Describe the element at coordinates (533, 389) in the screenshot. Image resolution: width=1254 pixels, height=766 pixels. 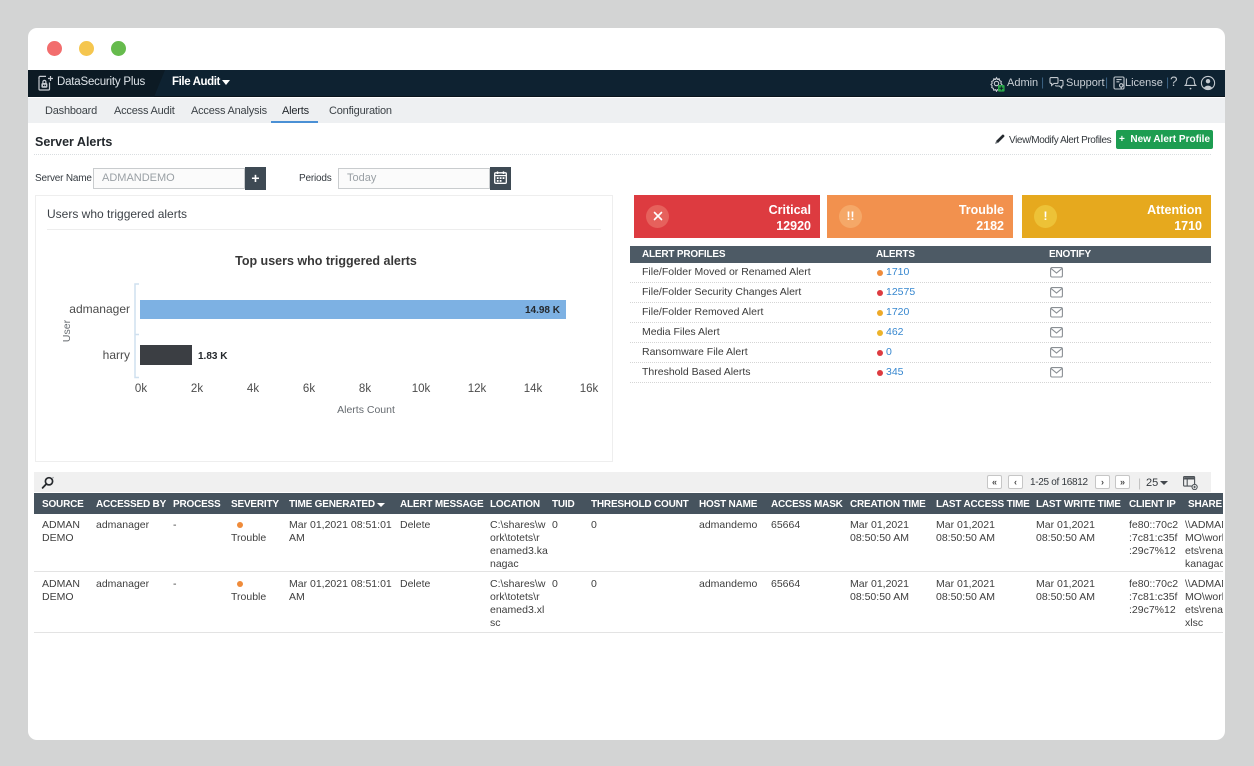
I see `svg-text: 14k` at that location.